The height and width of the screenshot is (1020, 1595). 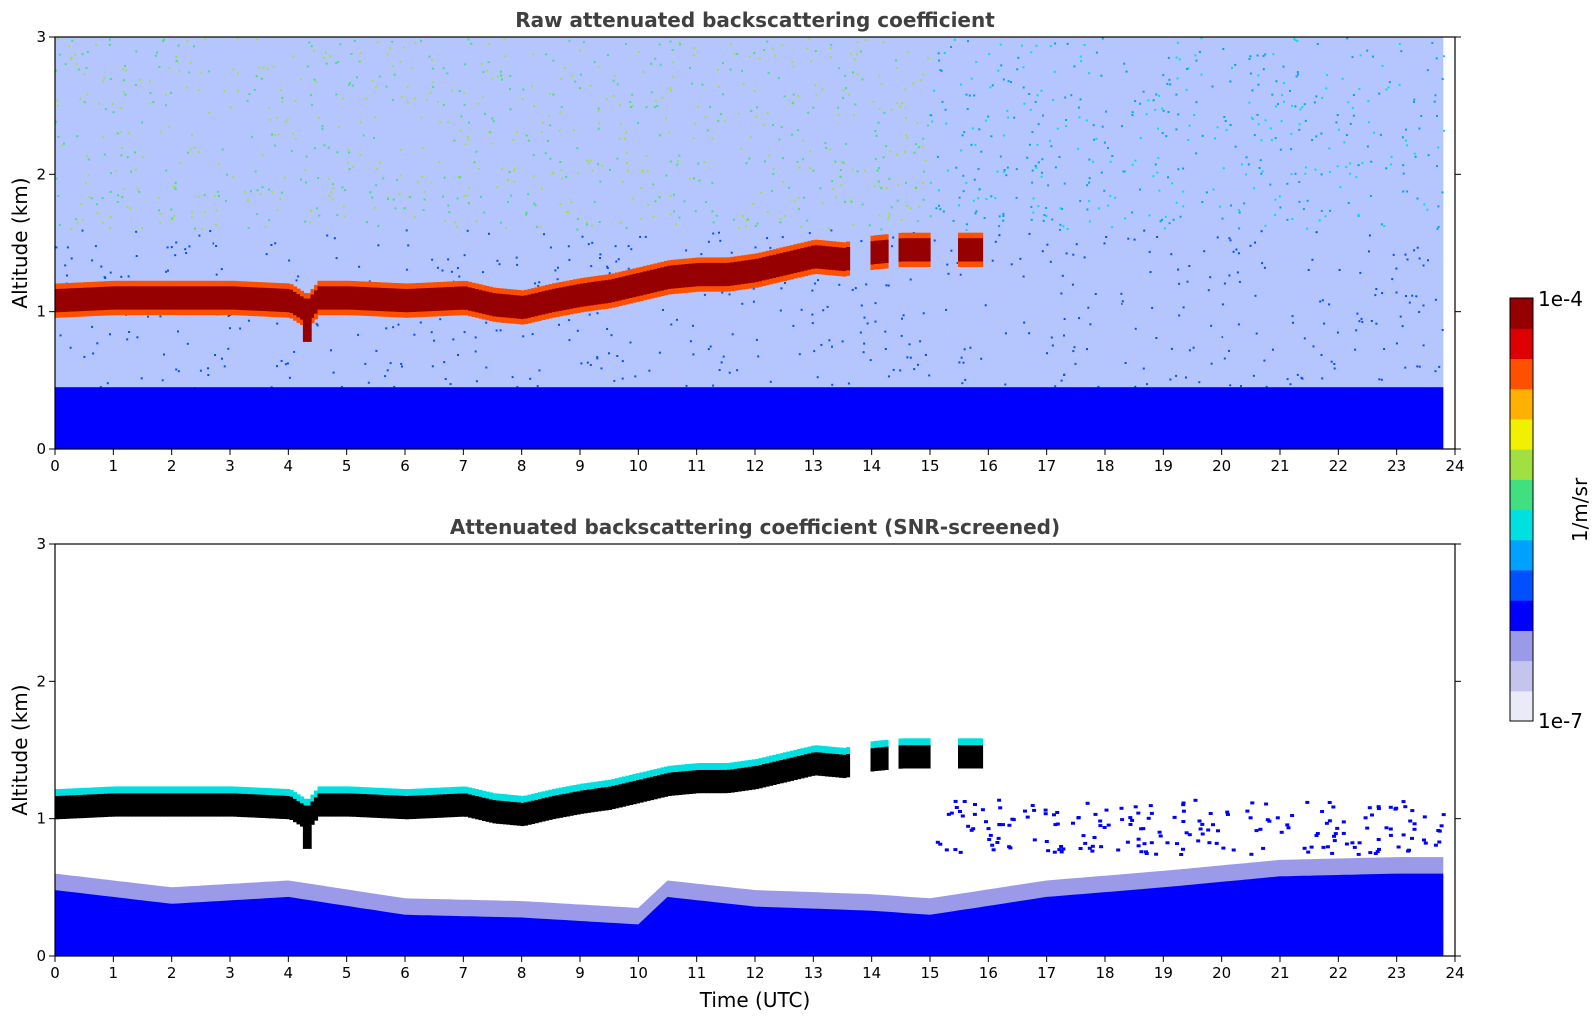 I want to click on y-tick-label: 1, so click(x=41, y=312).